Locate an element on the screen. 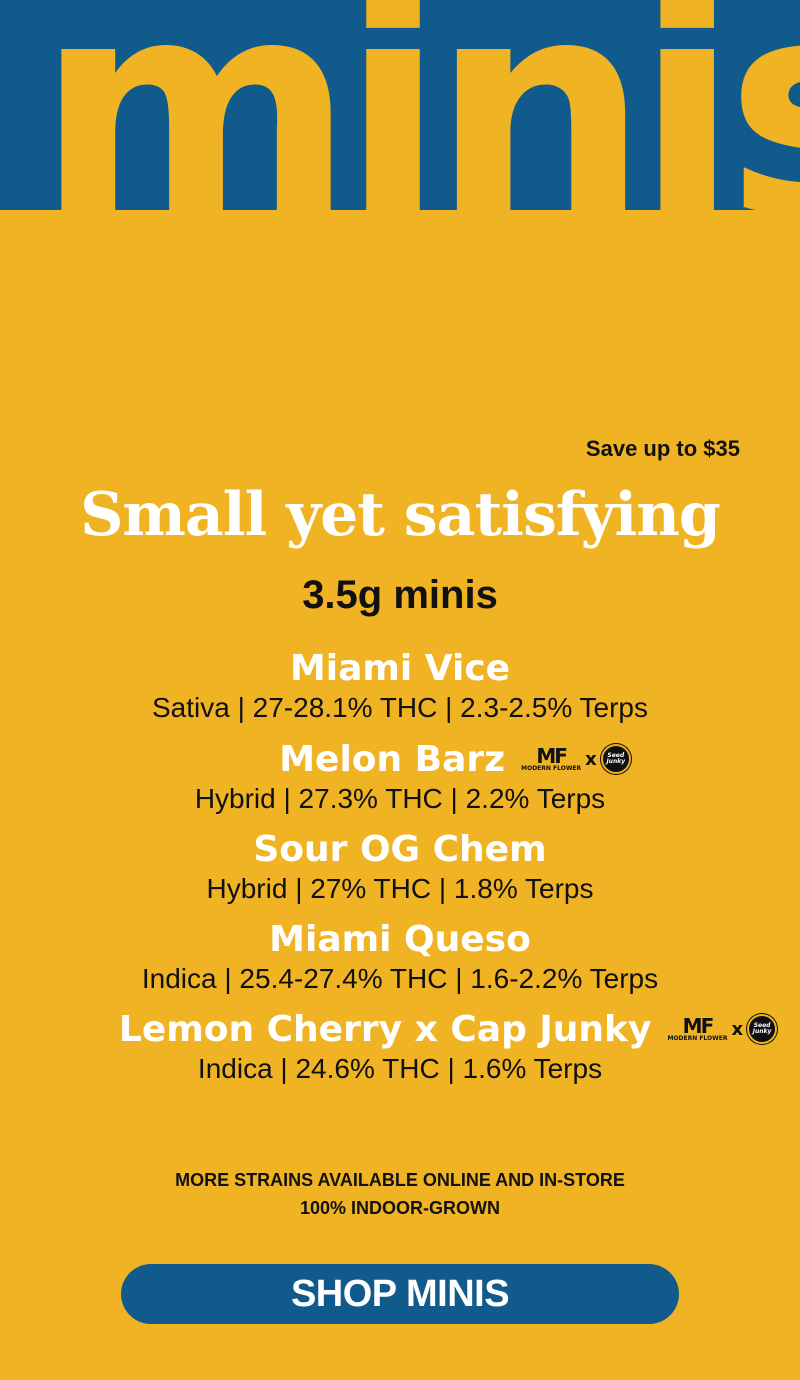 The height and width of the screenshot is (1380, 800). strain-name: Melon Barz MF MODERN FLOWER x Seed Junky is located at coordinates (455, 759).